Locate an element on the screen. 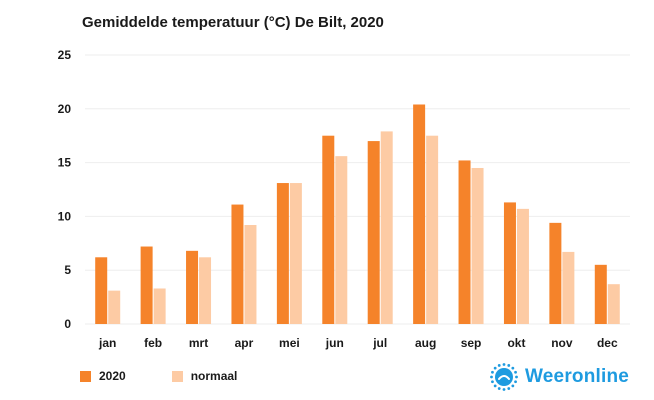 The image size is (654, 400). bar-2020-mrt is located at coordinates (192, 287).